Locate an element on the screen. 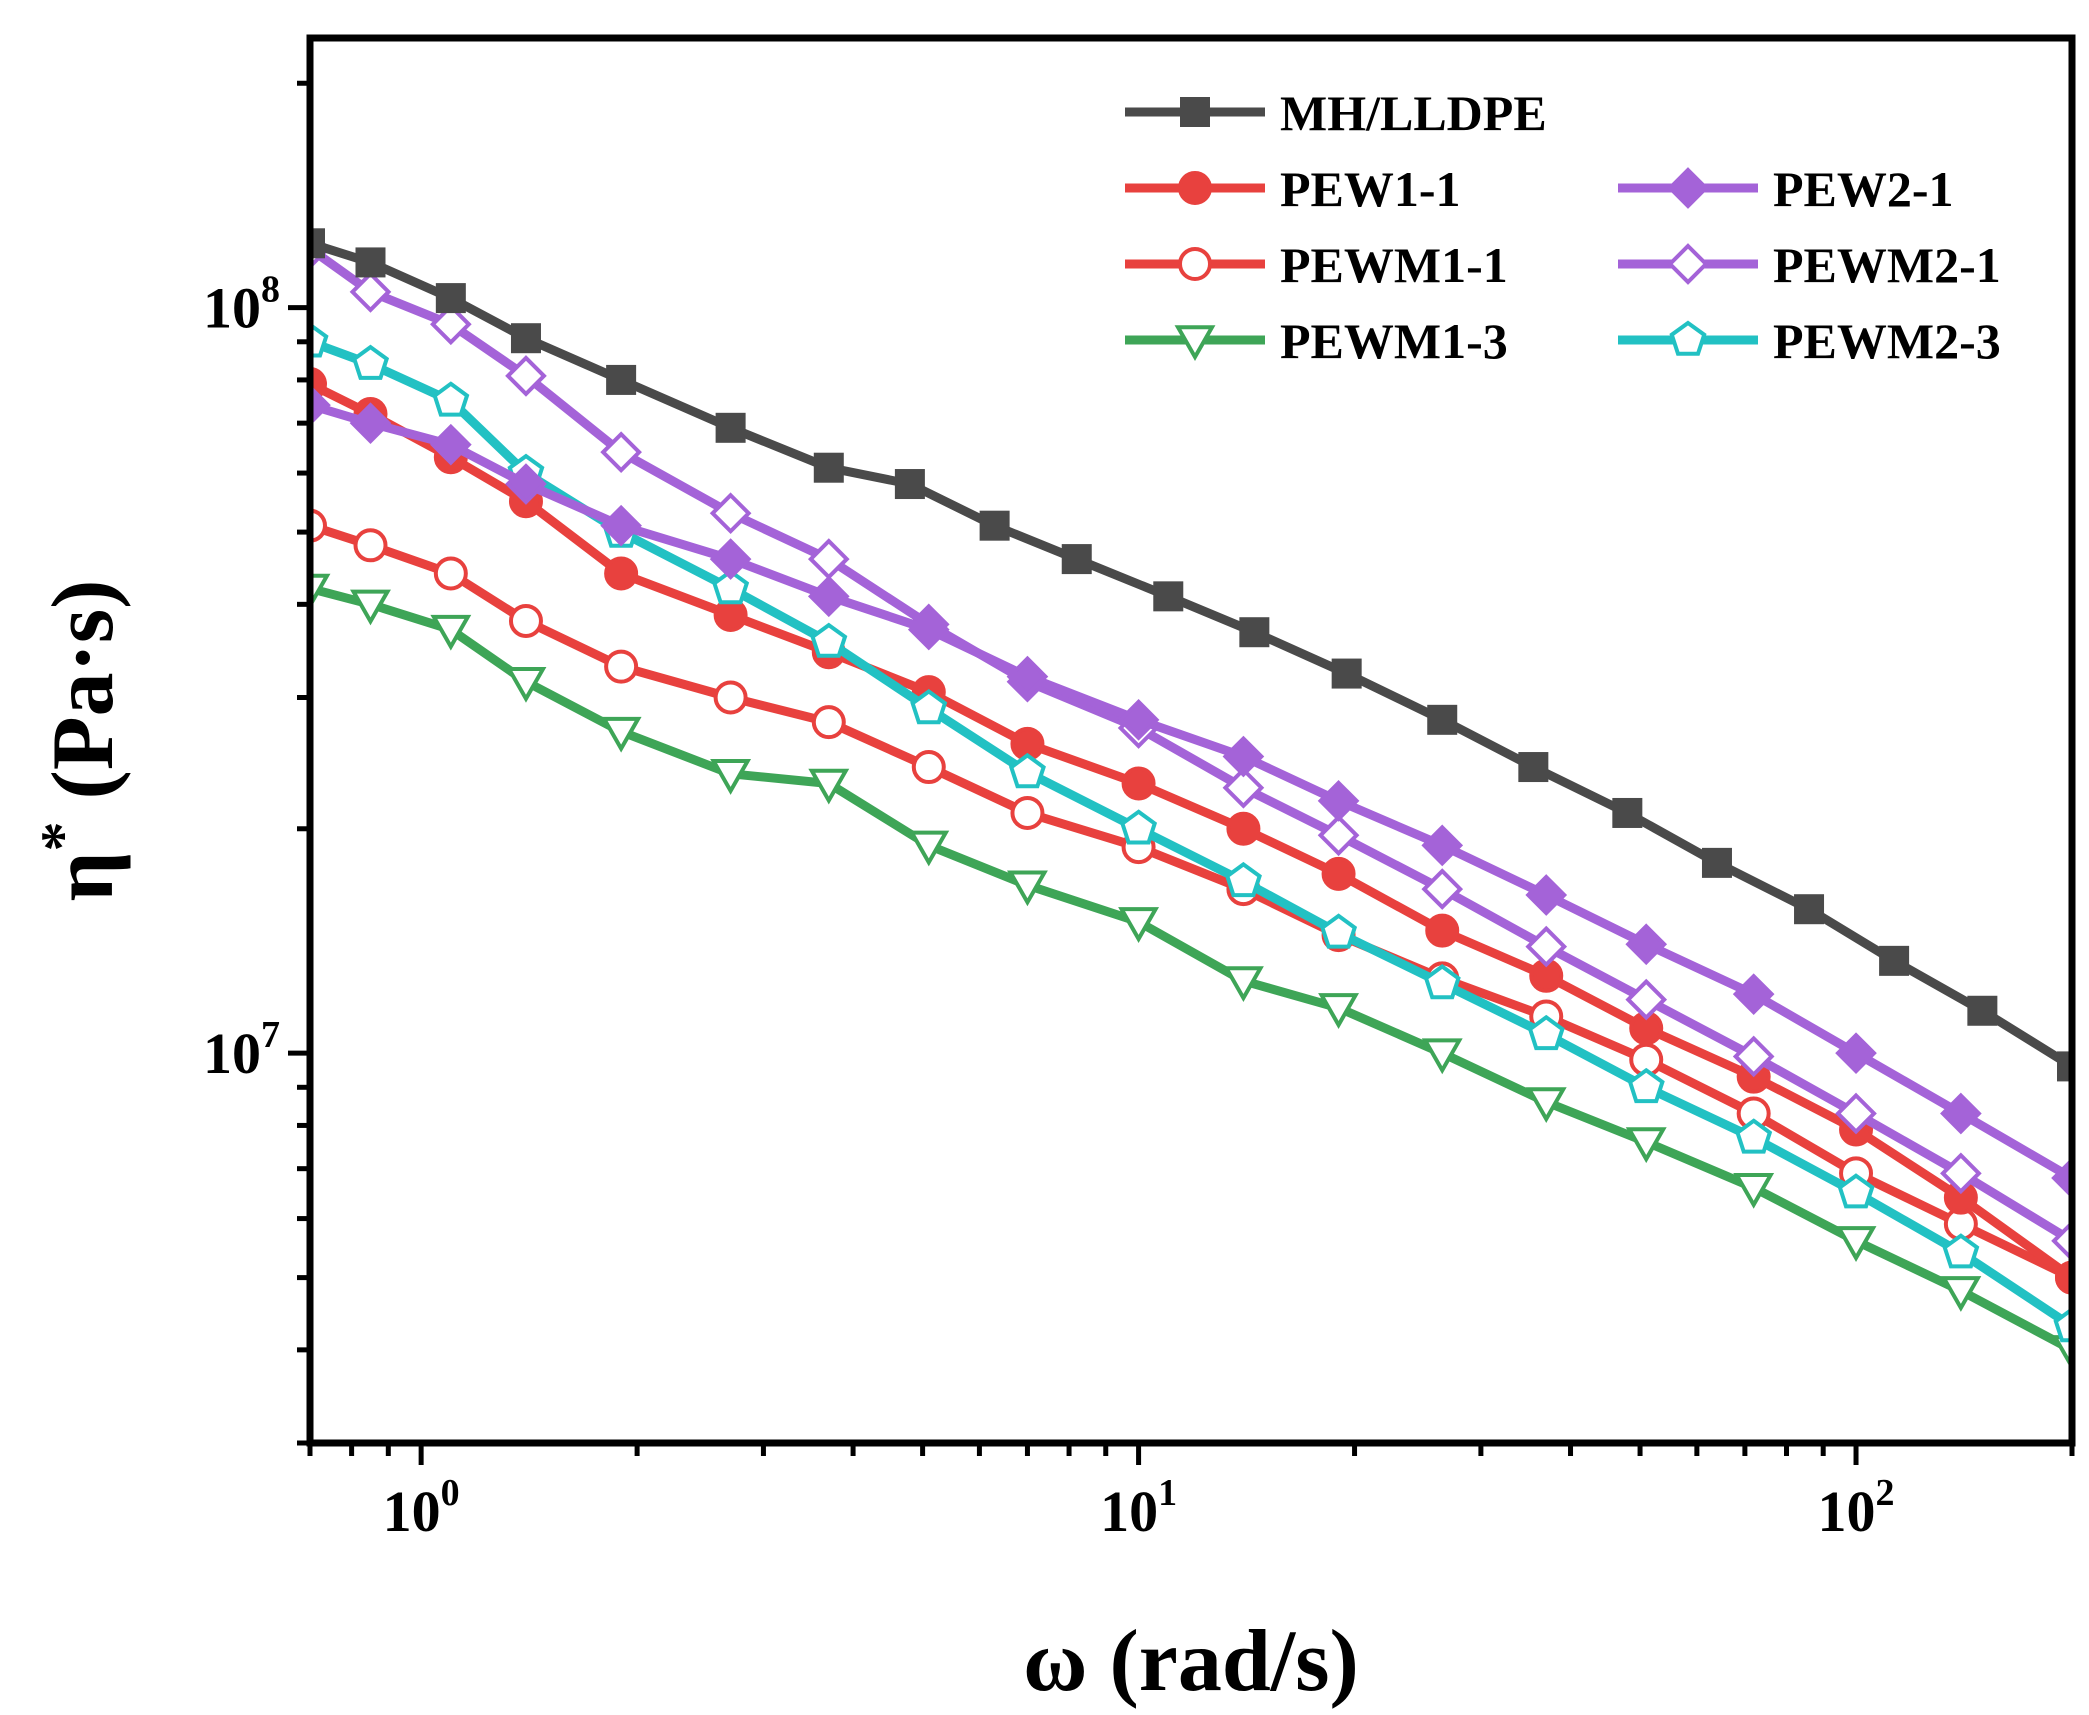  legend-label: PEWM2-1 is located at coordinates (1887, 265).